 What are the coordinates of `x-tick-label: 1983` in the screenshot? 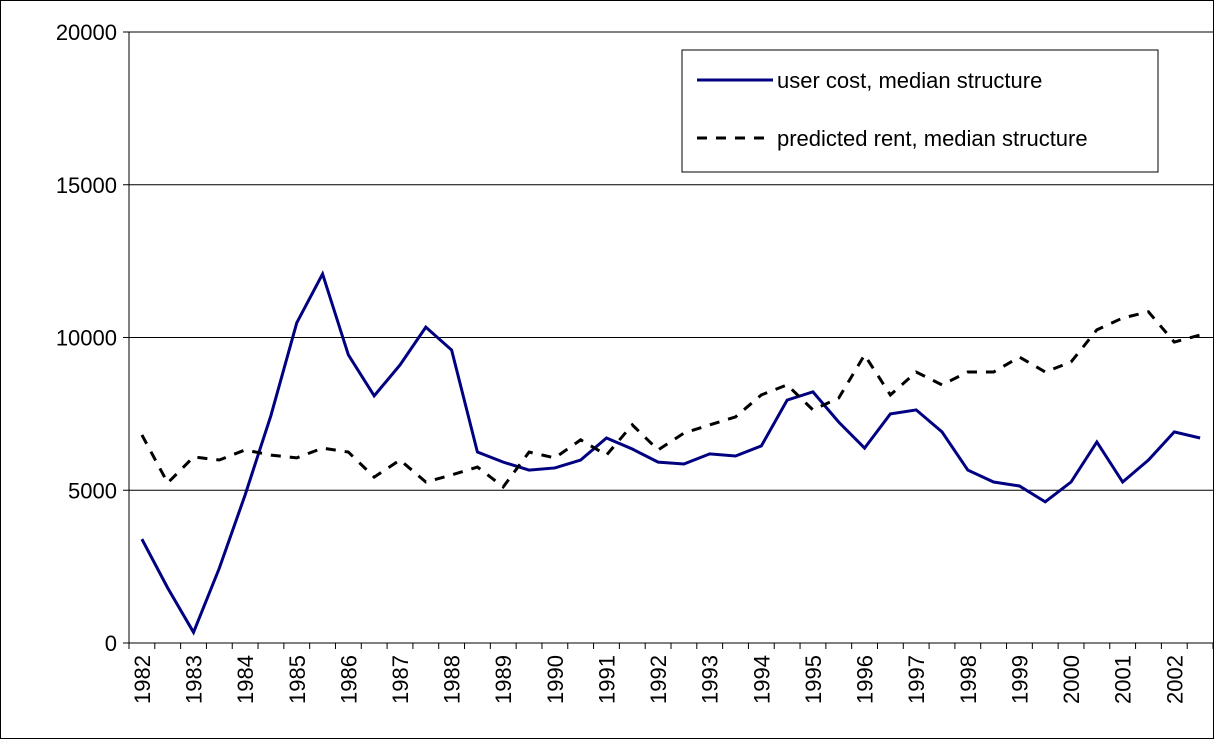 It's located at (194, 679).